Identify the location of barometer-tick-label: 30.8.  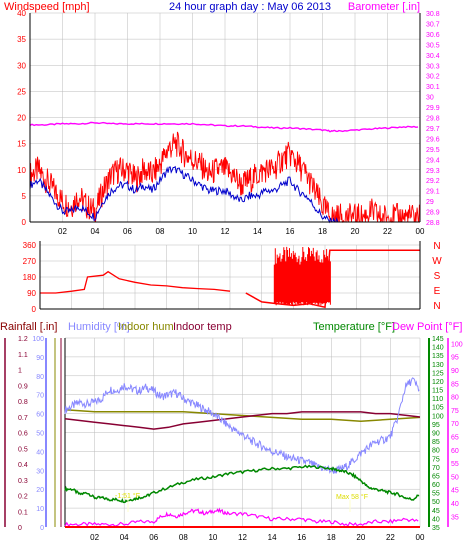
(433, 14).